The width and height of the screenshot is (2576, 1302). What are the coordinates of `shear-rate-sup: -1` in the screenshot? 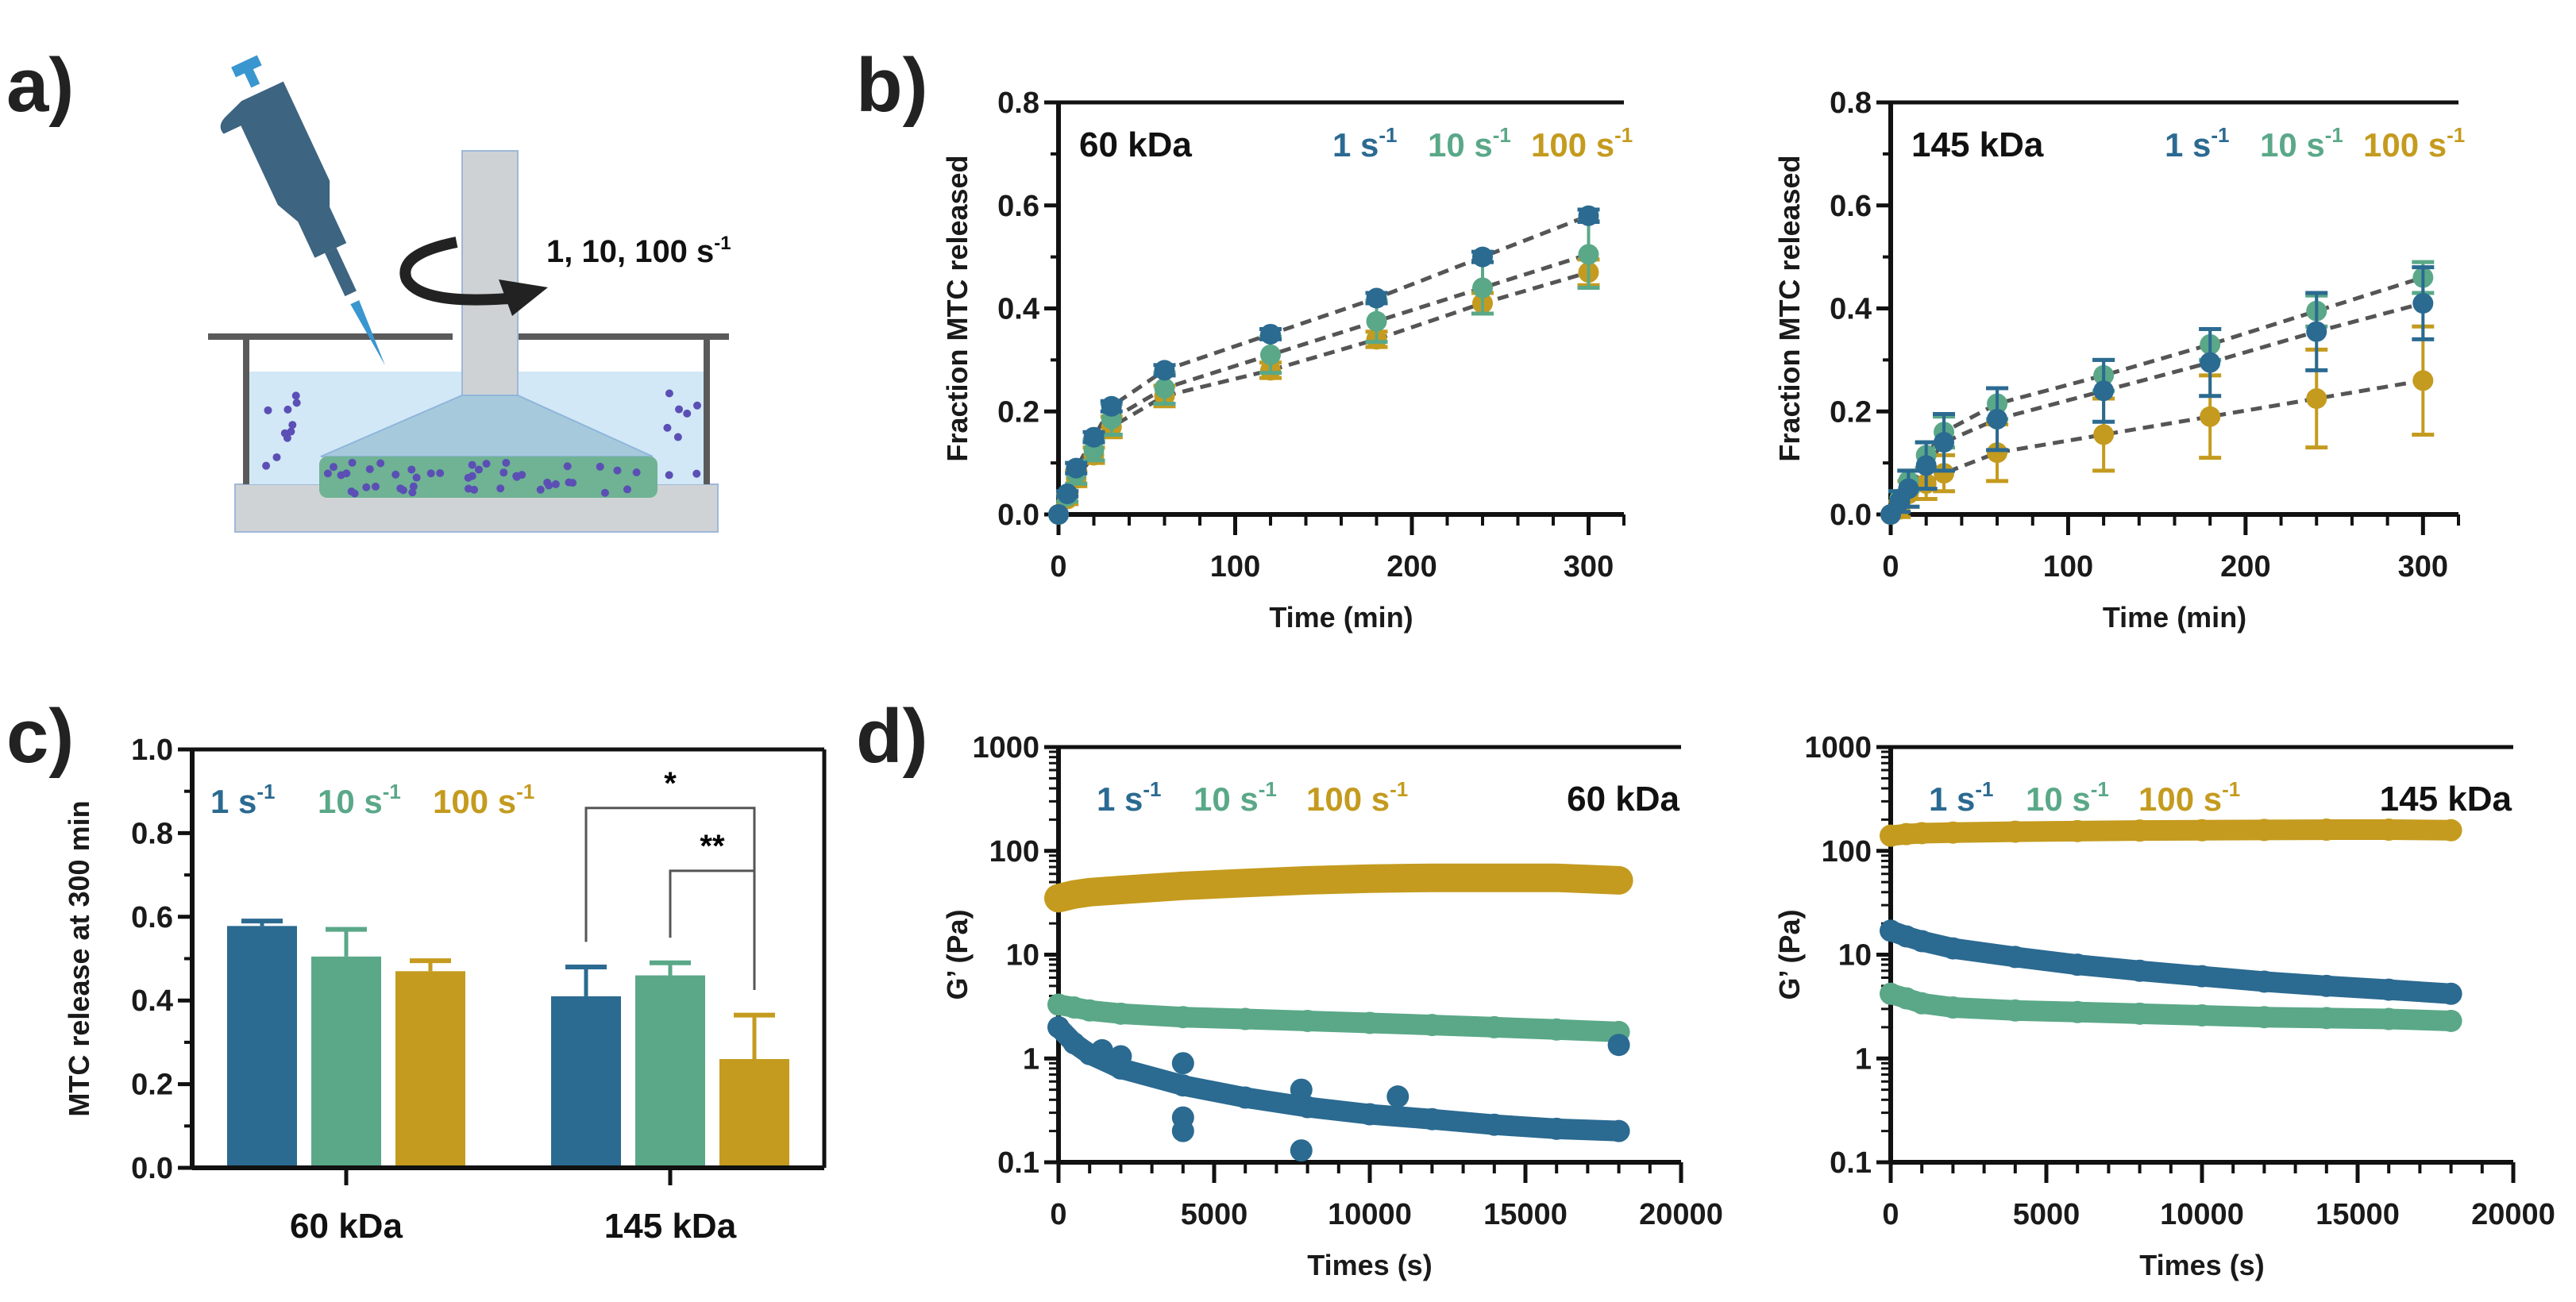 It's located at (722, 244).